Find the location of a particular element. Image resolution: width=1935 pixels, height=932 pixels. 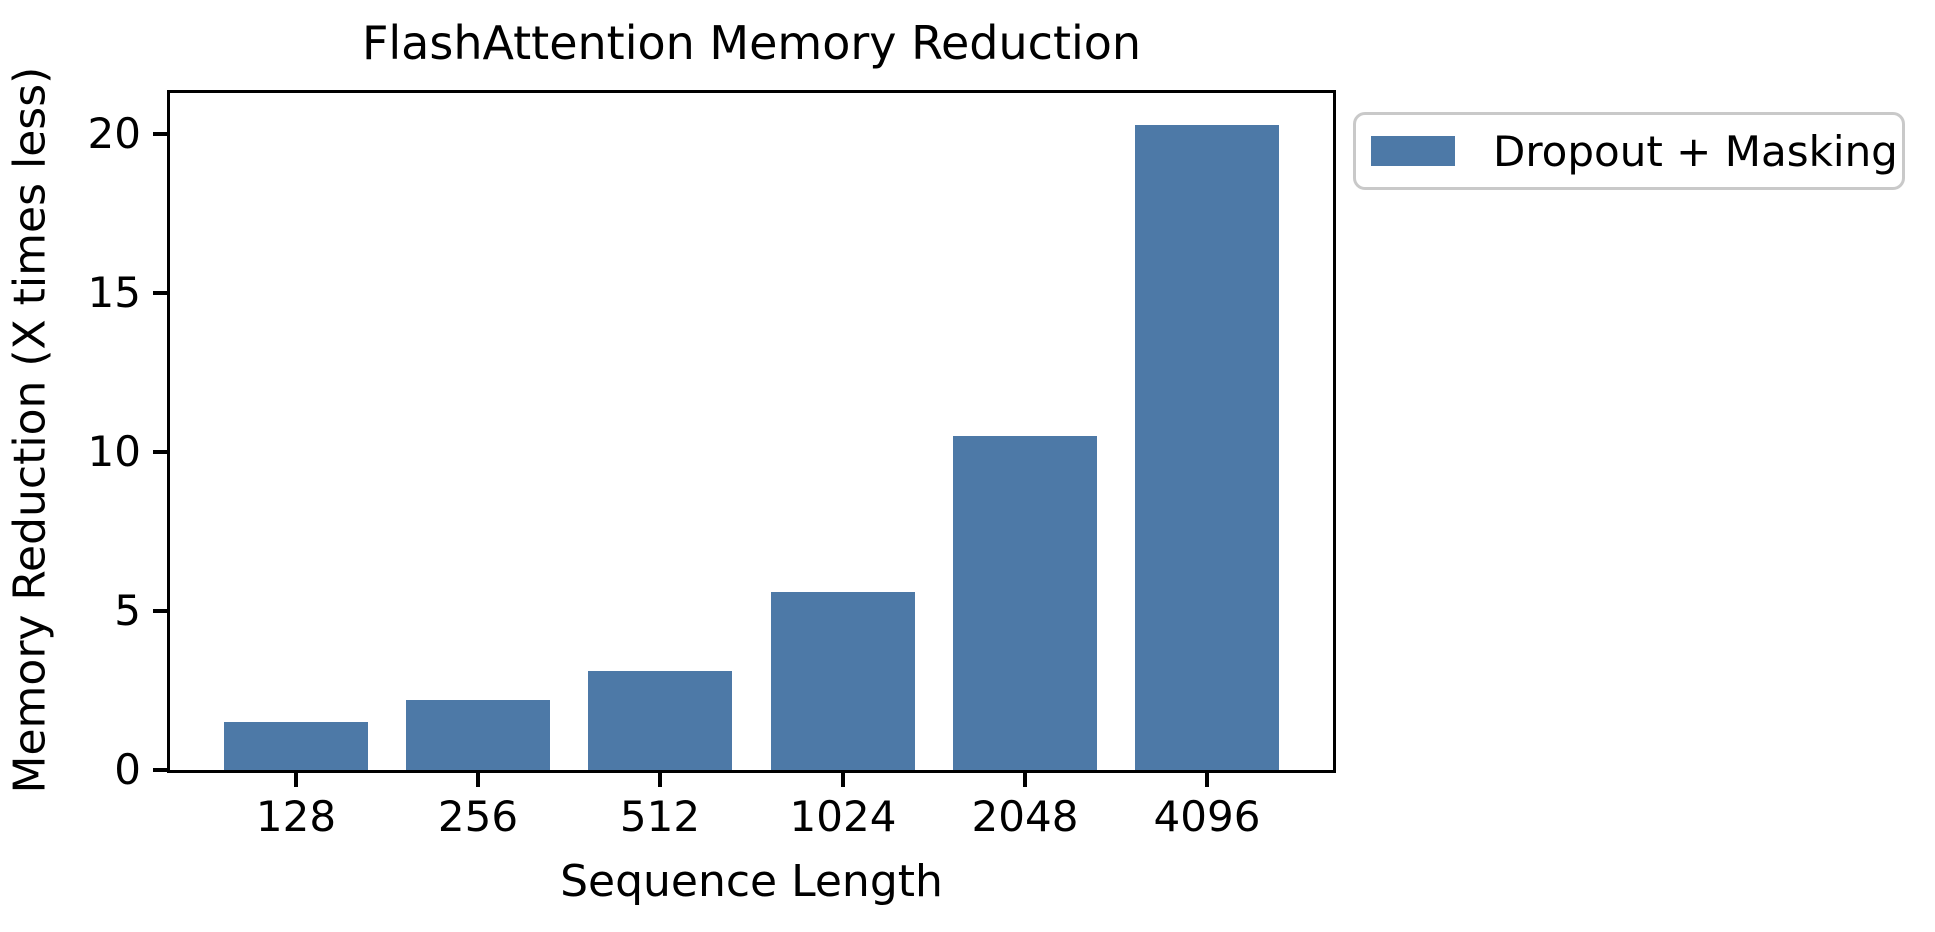

x-tick-label: 512 is located at coordinates (660, 816).